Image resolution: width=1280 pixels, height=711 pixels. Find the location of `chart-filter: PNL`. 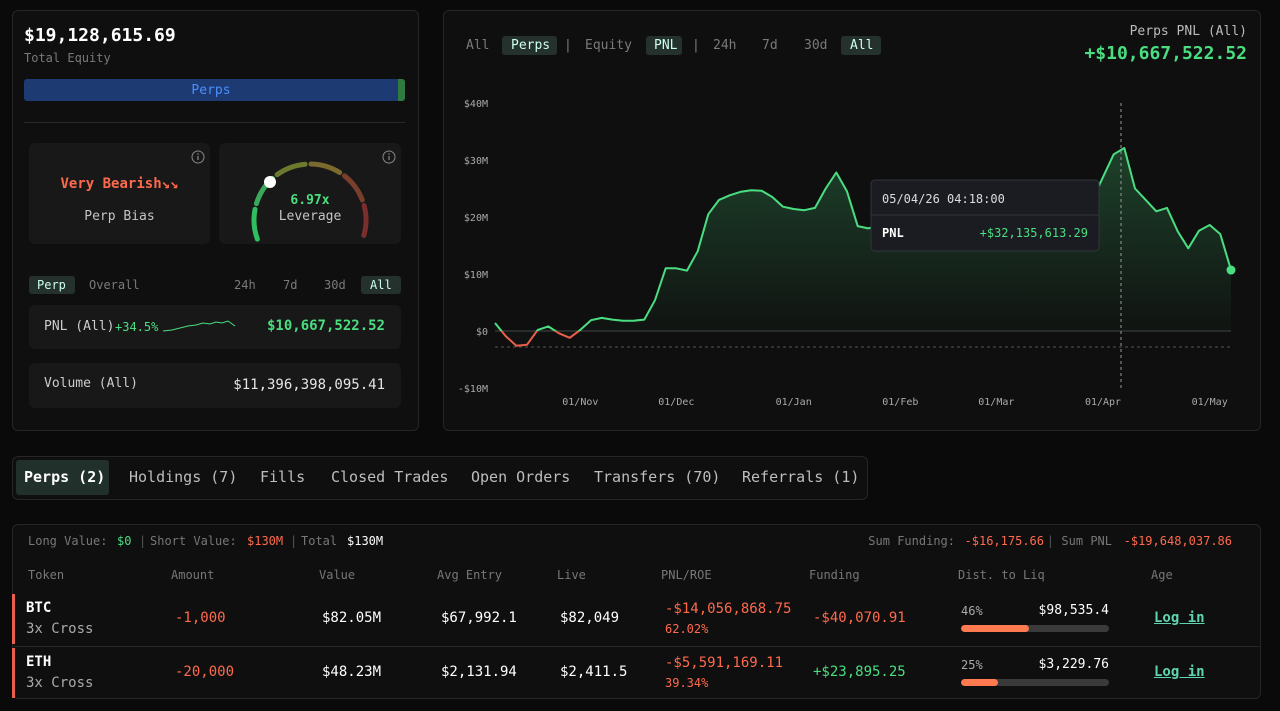

chart-filter: PNL is located at coordinates (666, 45).